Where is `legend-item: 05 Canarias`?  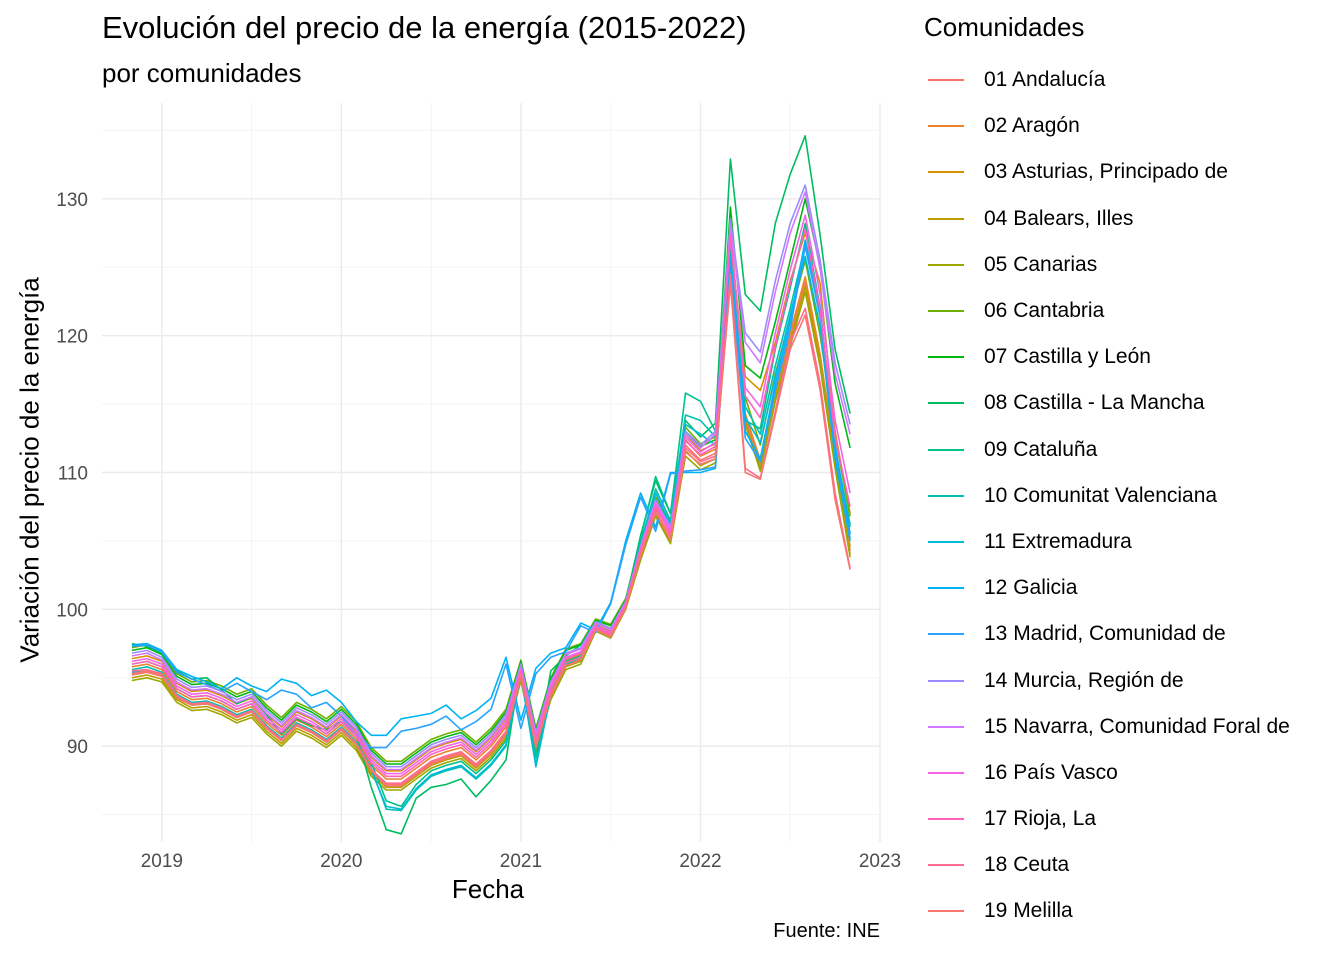
legend-item: 05 Canarias is located at coordinates (1107, 265).